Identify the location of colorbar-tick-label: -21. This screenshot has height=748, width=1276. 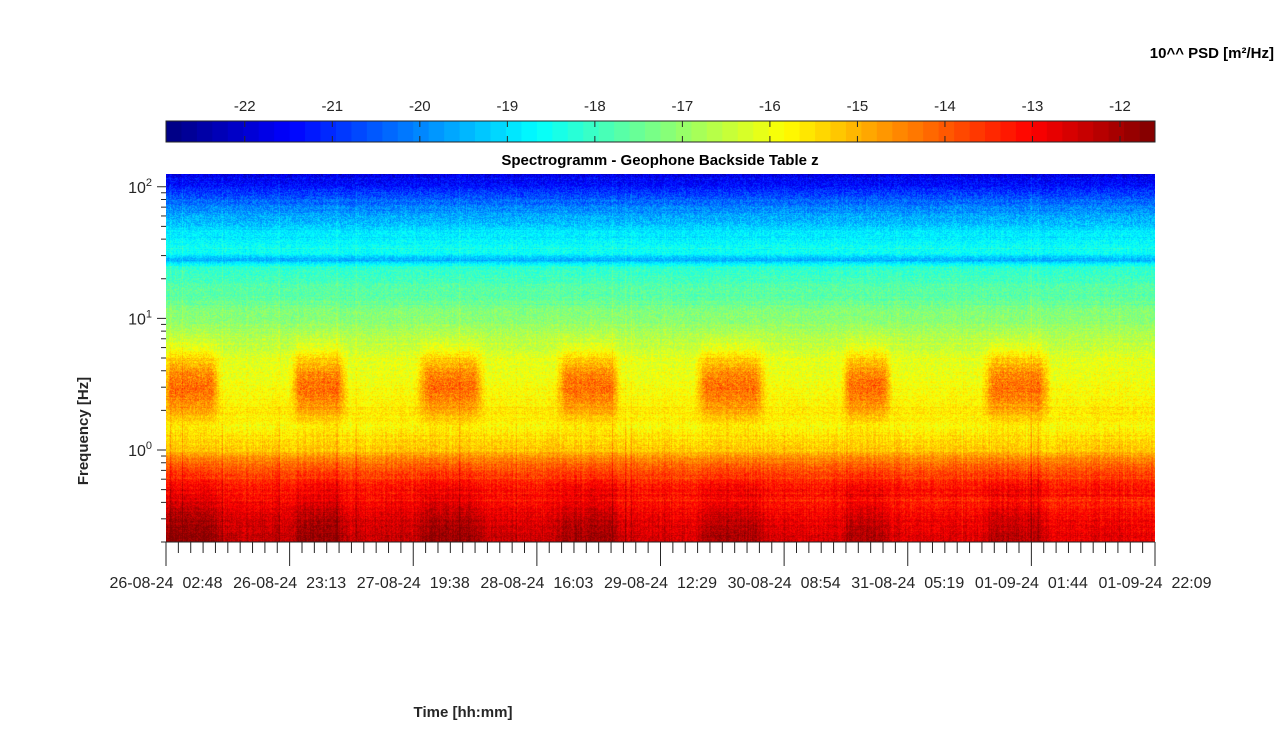
(332, 106).